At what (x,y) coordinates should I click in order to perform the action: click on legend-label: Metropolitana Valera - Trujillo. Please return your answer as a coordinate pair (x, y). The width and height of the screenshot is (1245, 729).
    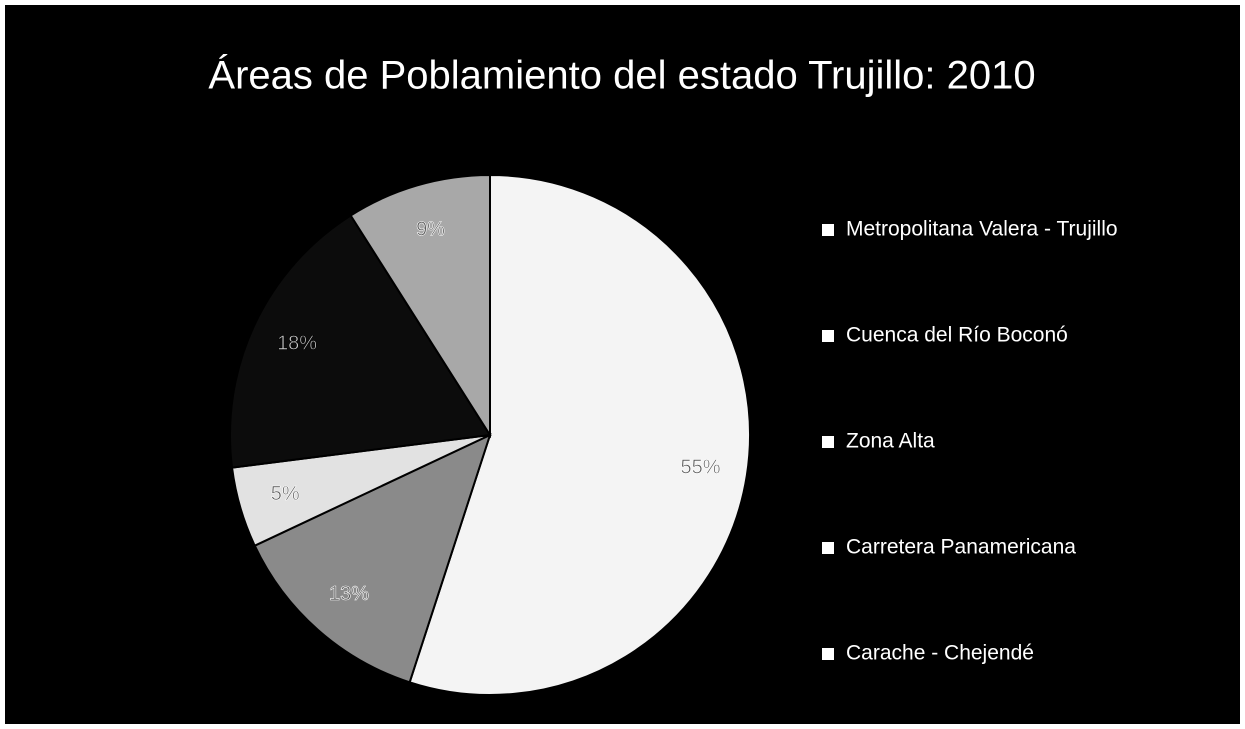
    Looking at the image, I should click on (982, 229).